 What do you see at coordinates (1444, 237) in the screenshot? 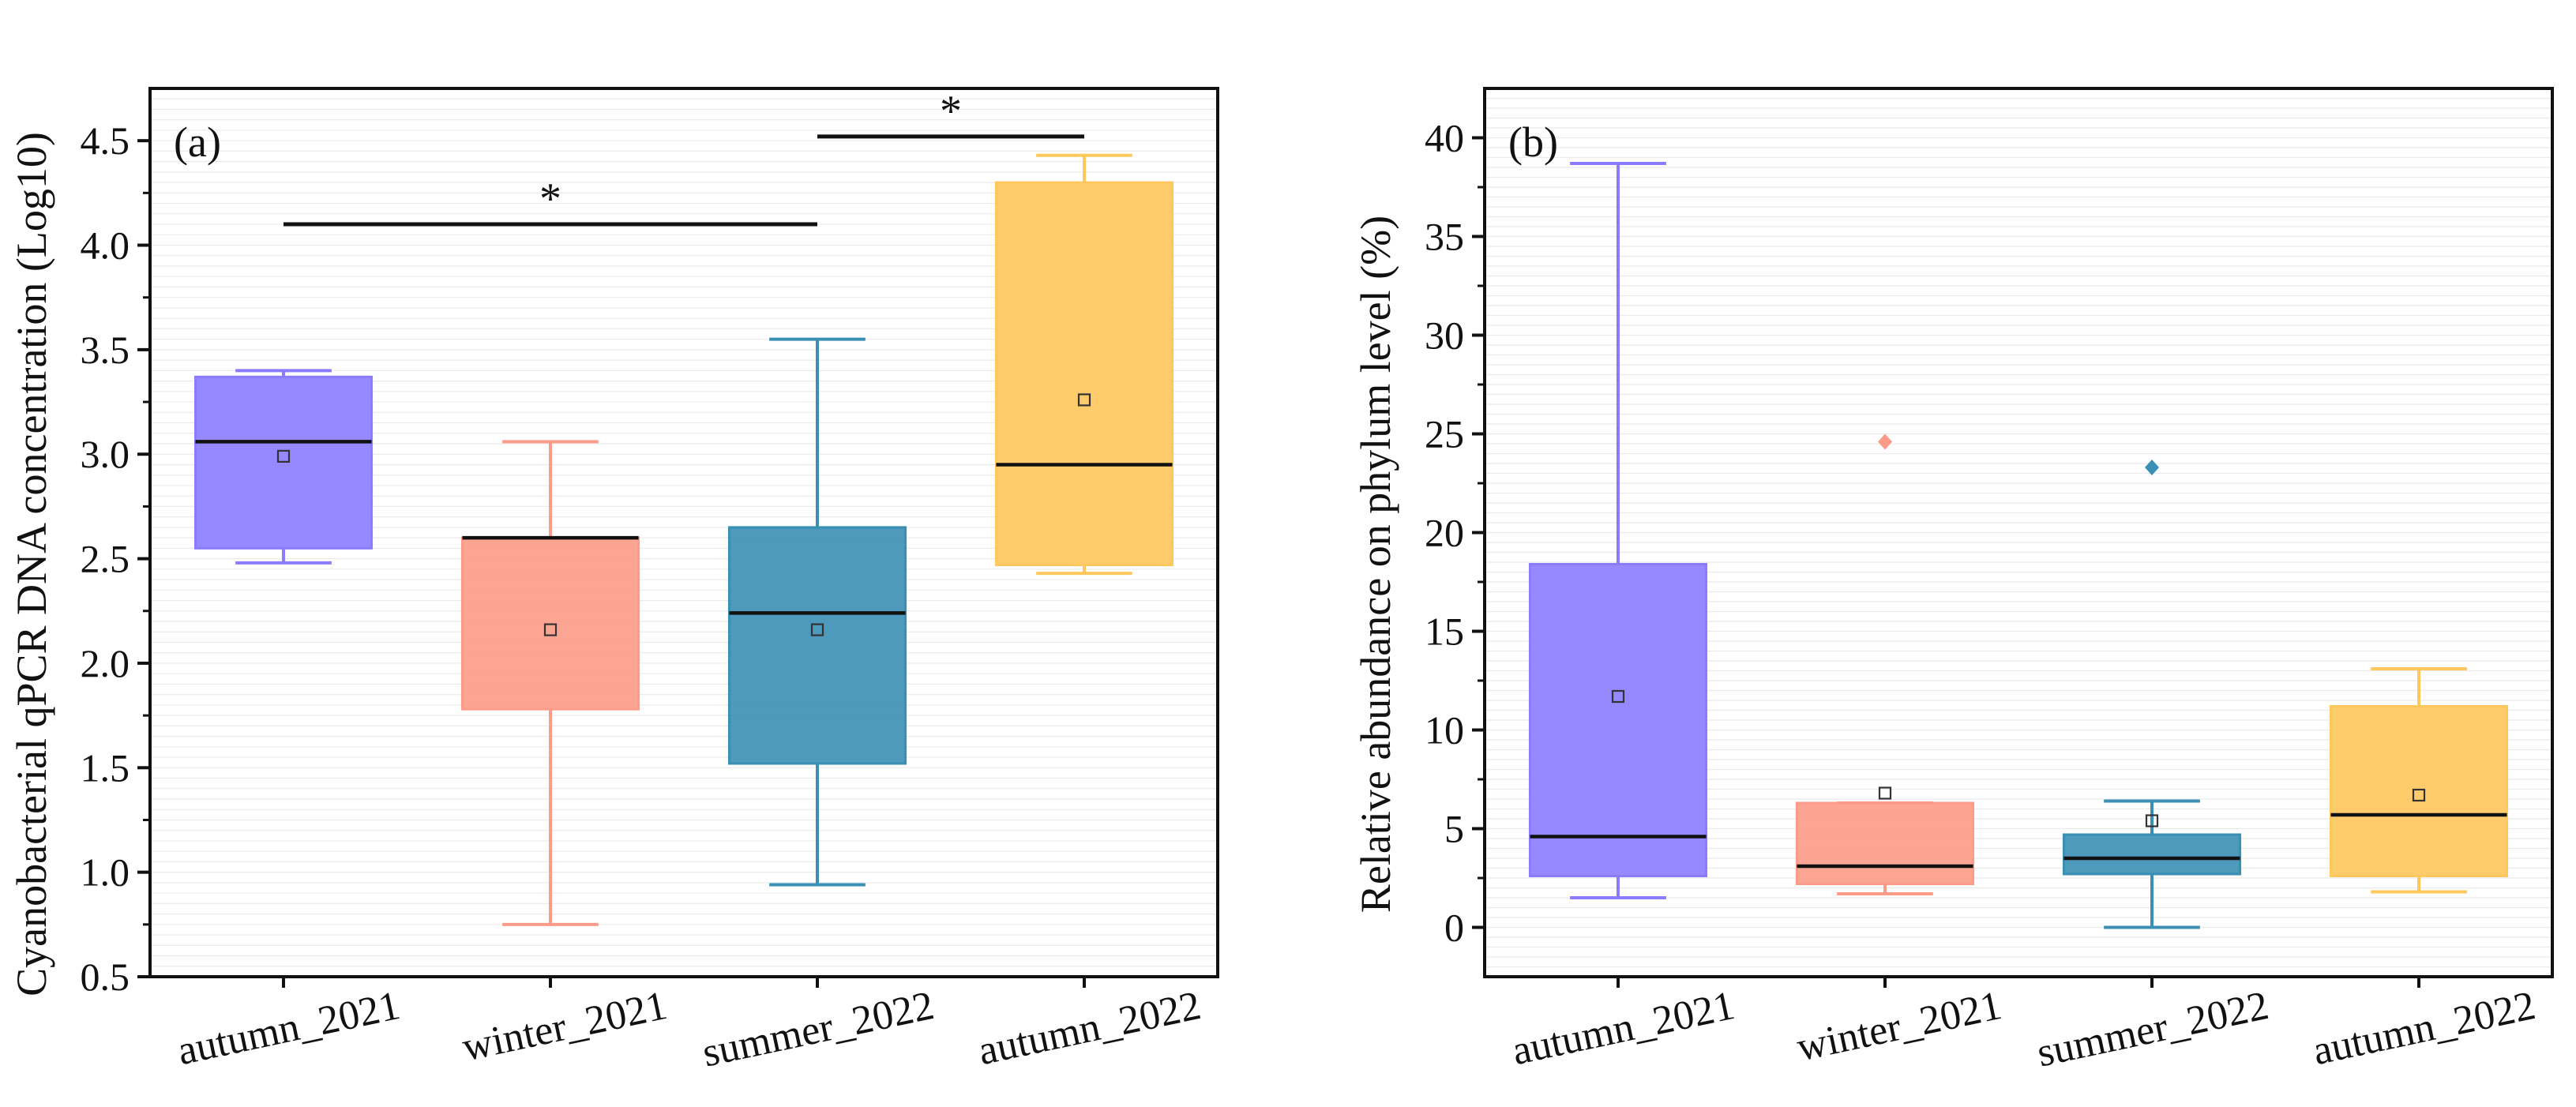
I see `y-tick-label: 35` at bounding box center [1444, 237].